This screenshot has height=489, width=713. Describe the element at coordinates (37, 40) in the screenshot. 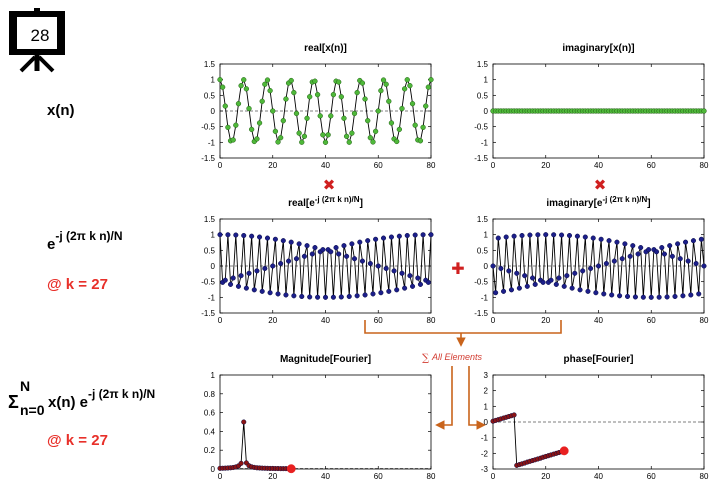

I see `presentation-board-icon: 28` at that location.